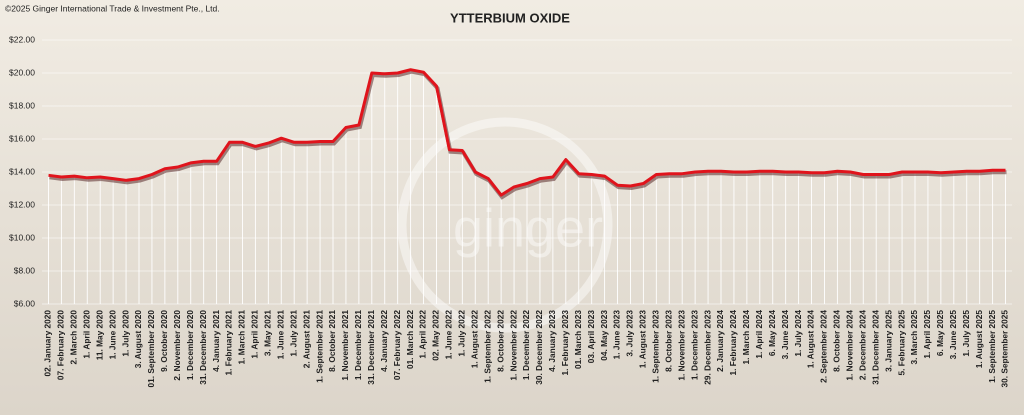 The height and width of the screenshot is (415, 1024). Describe the element at coordinates (190, 345) in the screenshot. I see `x-tick-label: 1. December 2020` at that location.